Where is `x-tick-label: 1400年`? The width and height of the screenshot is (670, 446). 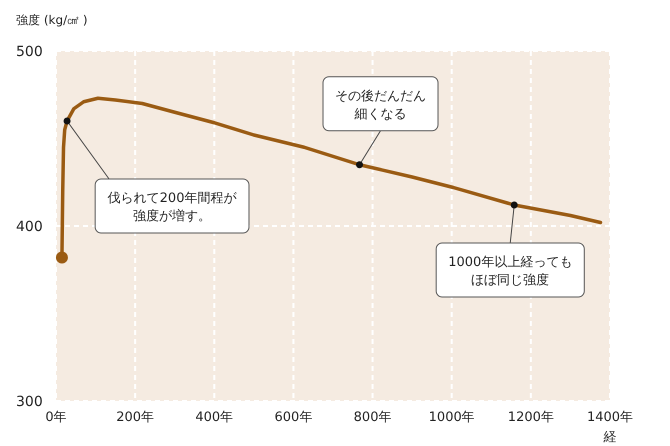 x-tick-label: 1400年 is located at coordinates (610, 417).